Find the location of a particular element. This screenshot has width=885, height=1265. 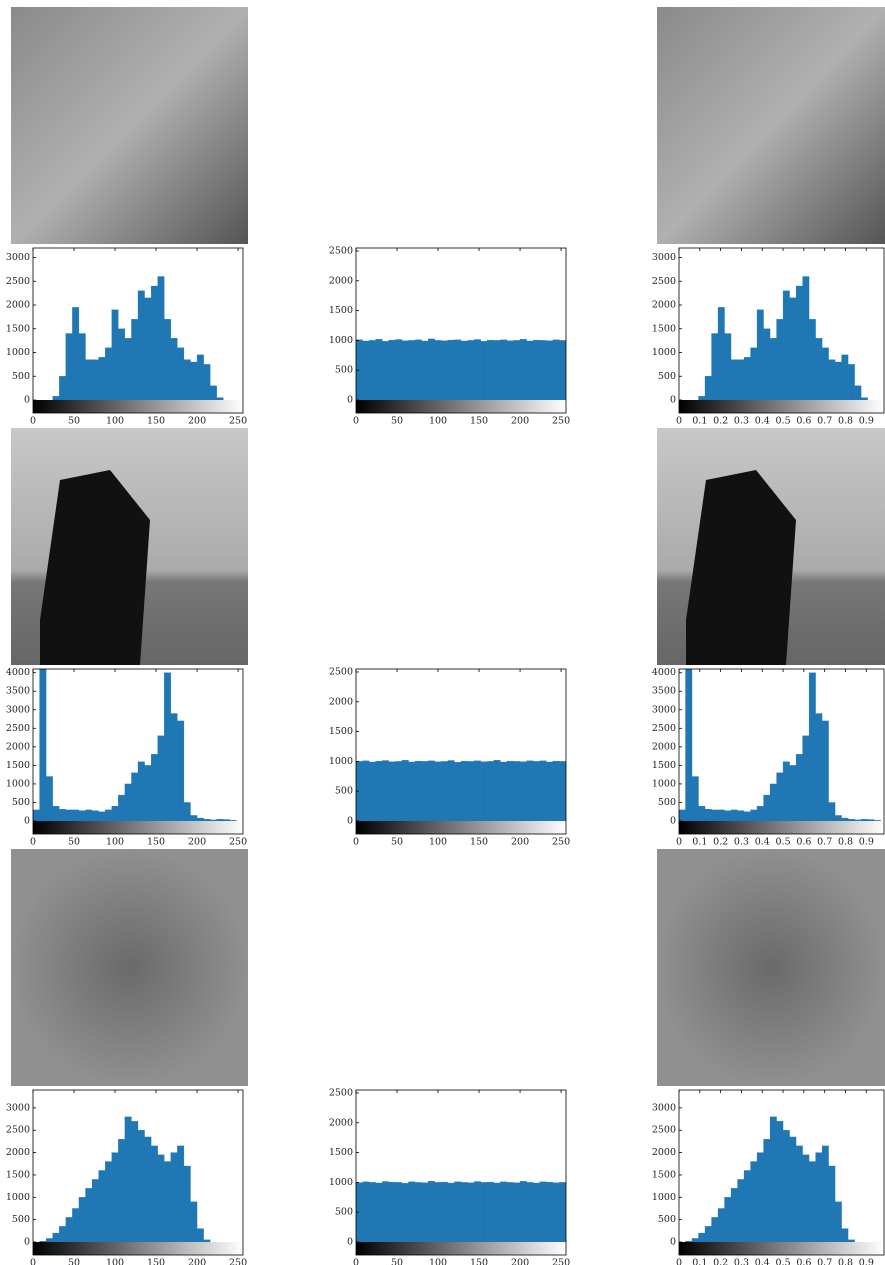

x-tick-label: 0.9 is located at coordinates (866, 842).